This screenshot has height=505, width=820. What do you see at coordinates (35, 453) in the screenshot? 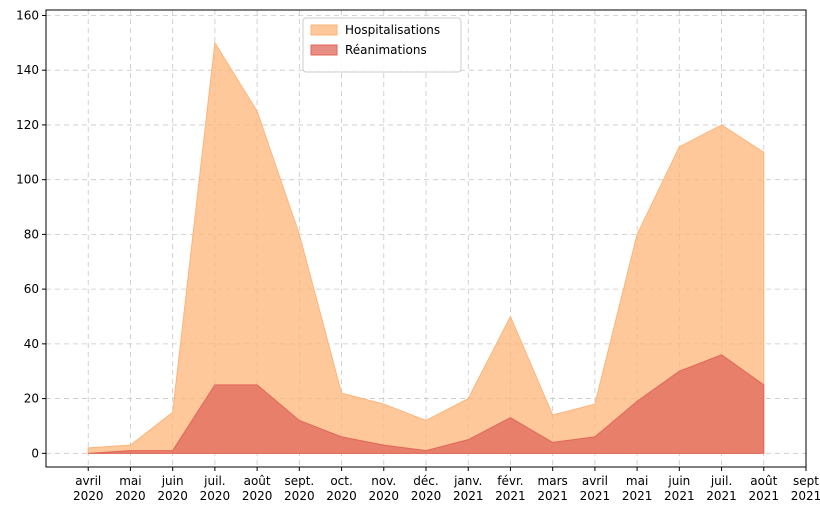
I see `y-tick-label: 0` at bounding box center [35, 453].